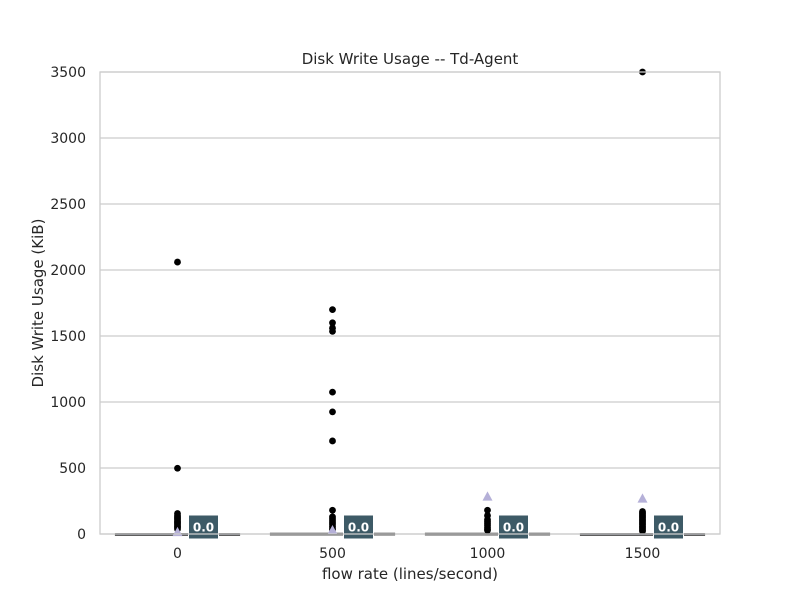 The width and height of the screenshot is (800, 600). I want to click on x-tick-label: 1000, so click(488, 554).